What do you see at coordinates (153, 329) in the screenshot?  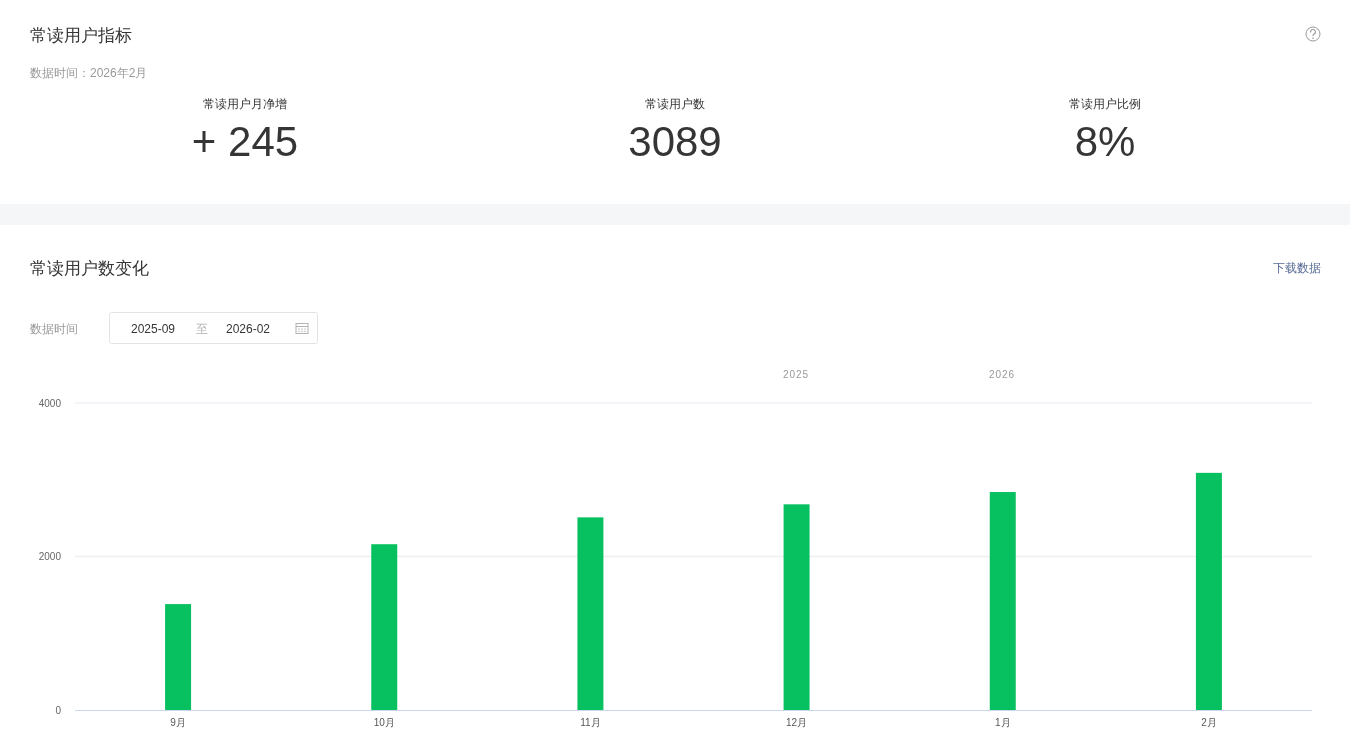 I see `date-from: 2025-09` at bounding box center [153, 329].